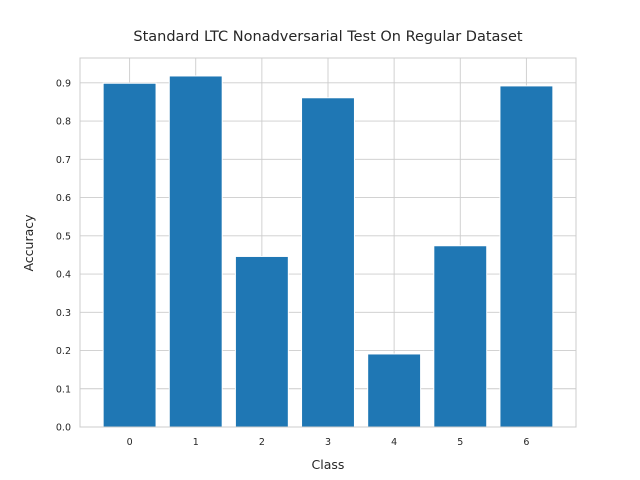 This screenshot has width=640, height=480. I want to click on y-tick-label: 0.0, so click(63, 428).